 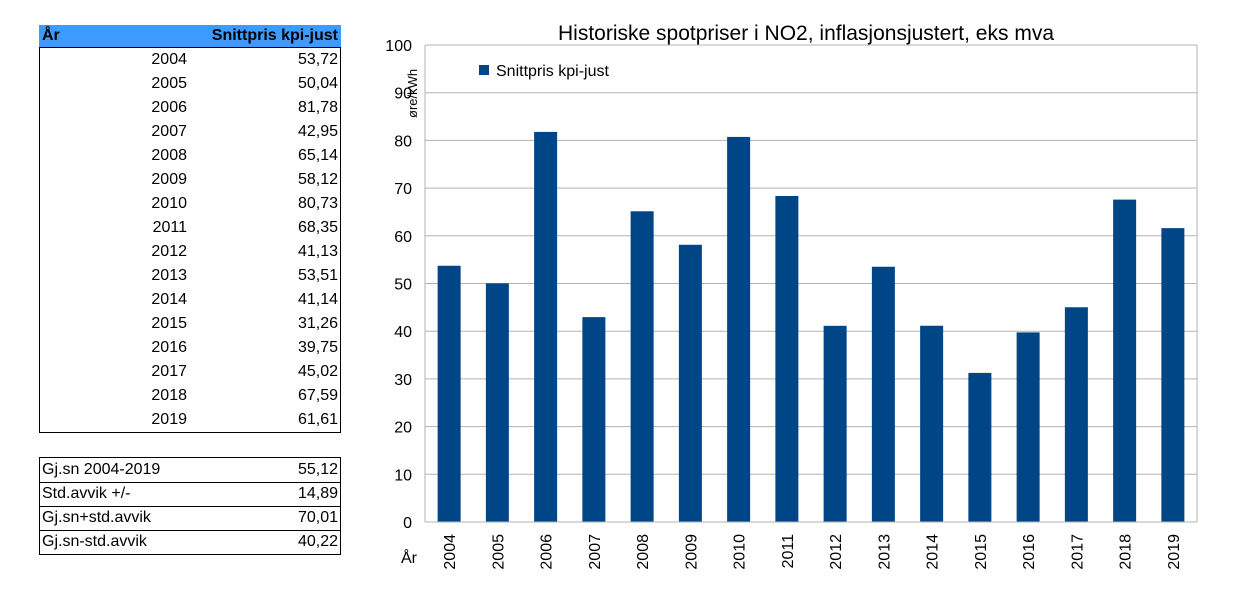 What do you see at coordinates (169, 323) in the screenshot?
I see `row-year: 2015` at bounding box center [169, 323].